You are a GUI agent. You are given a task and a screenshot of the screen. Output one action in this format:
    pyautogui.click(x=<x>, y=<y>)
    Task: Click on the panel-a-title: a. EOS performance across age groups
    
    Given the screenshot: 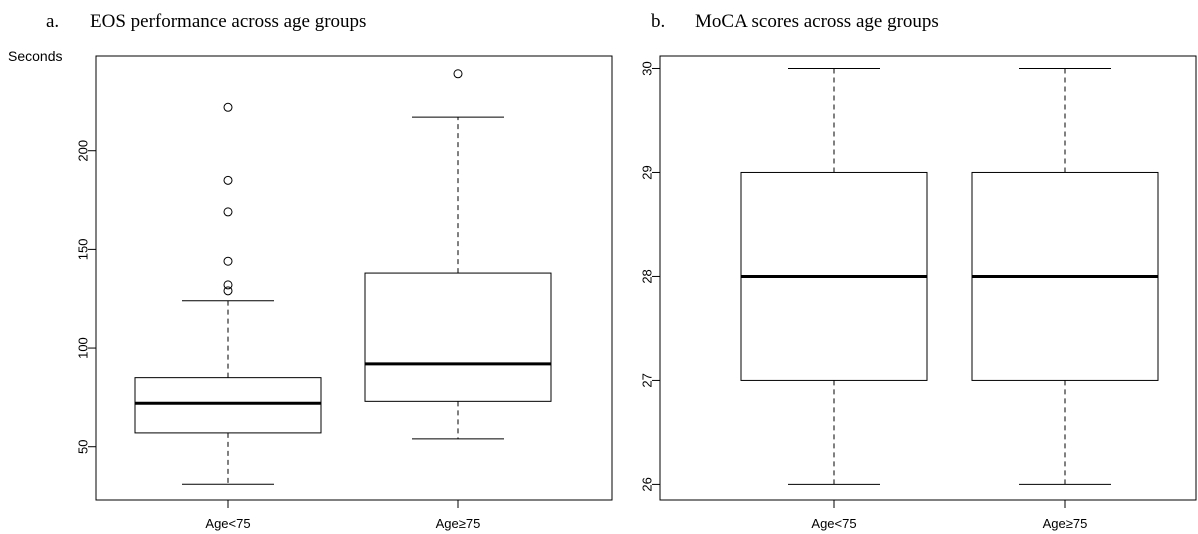 What is the action you would take?
    pyautogui.click(x=206, y=22)
    